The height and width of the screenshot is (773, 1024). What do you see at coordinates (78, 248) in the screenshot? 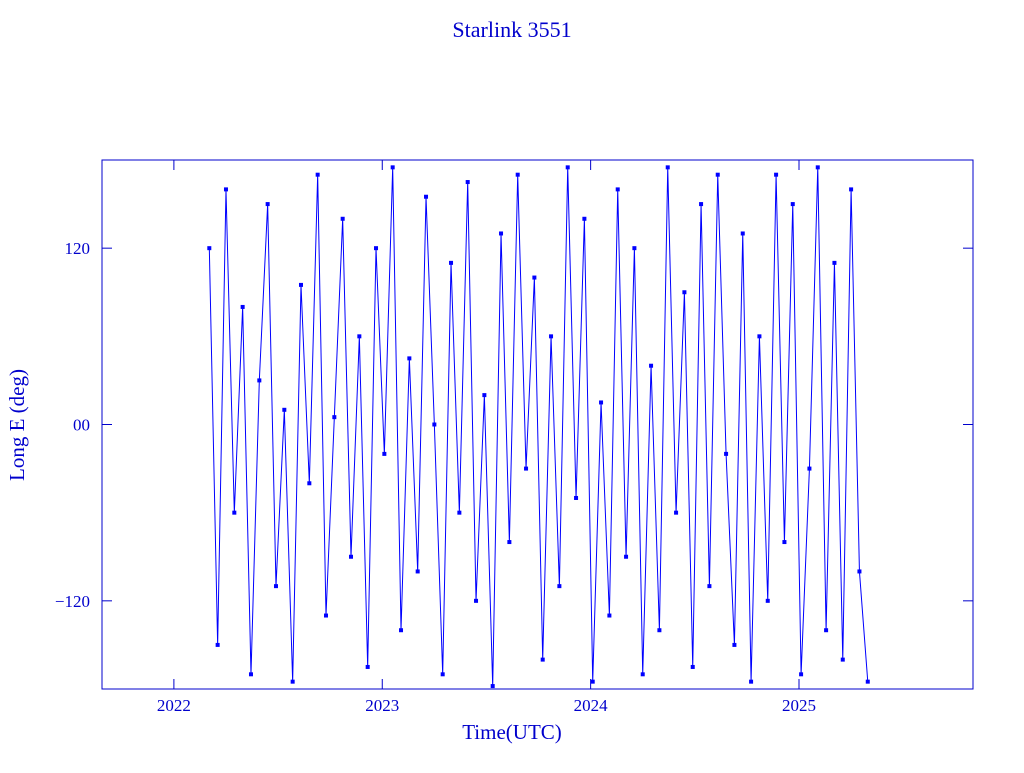
I see `y-tick-label: 120` at bounding box center [78, 248].